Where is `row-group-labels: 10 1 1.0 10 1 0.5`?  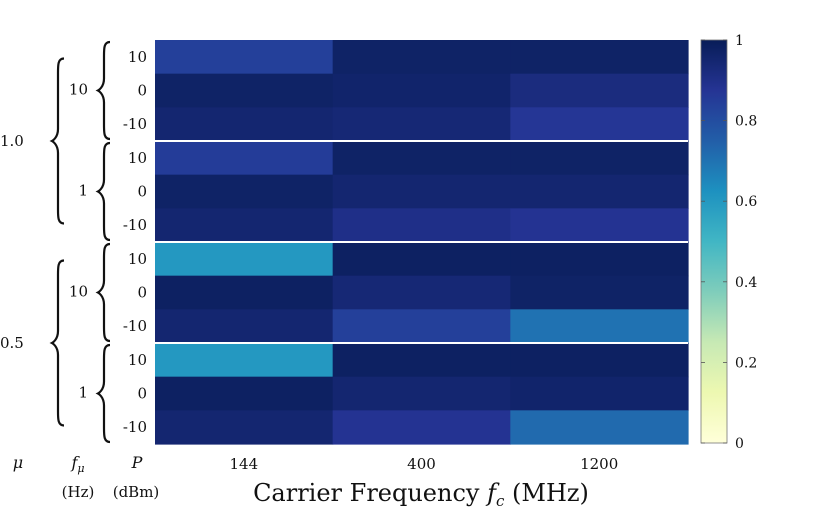
row-group-labels: 10 1 1.0 10 1 0.5 is located at coordinates (55, 242).